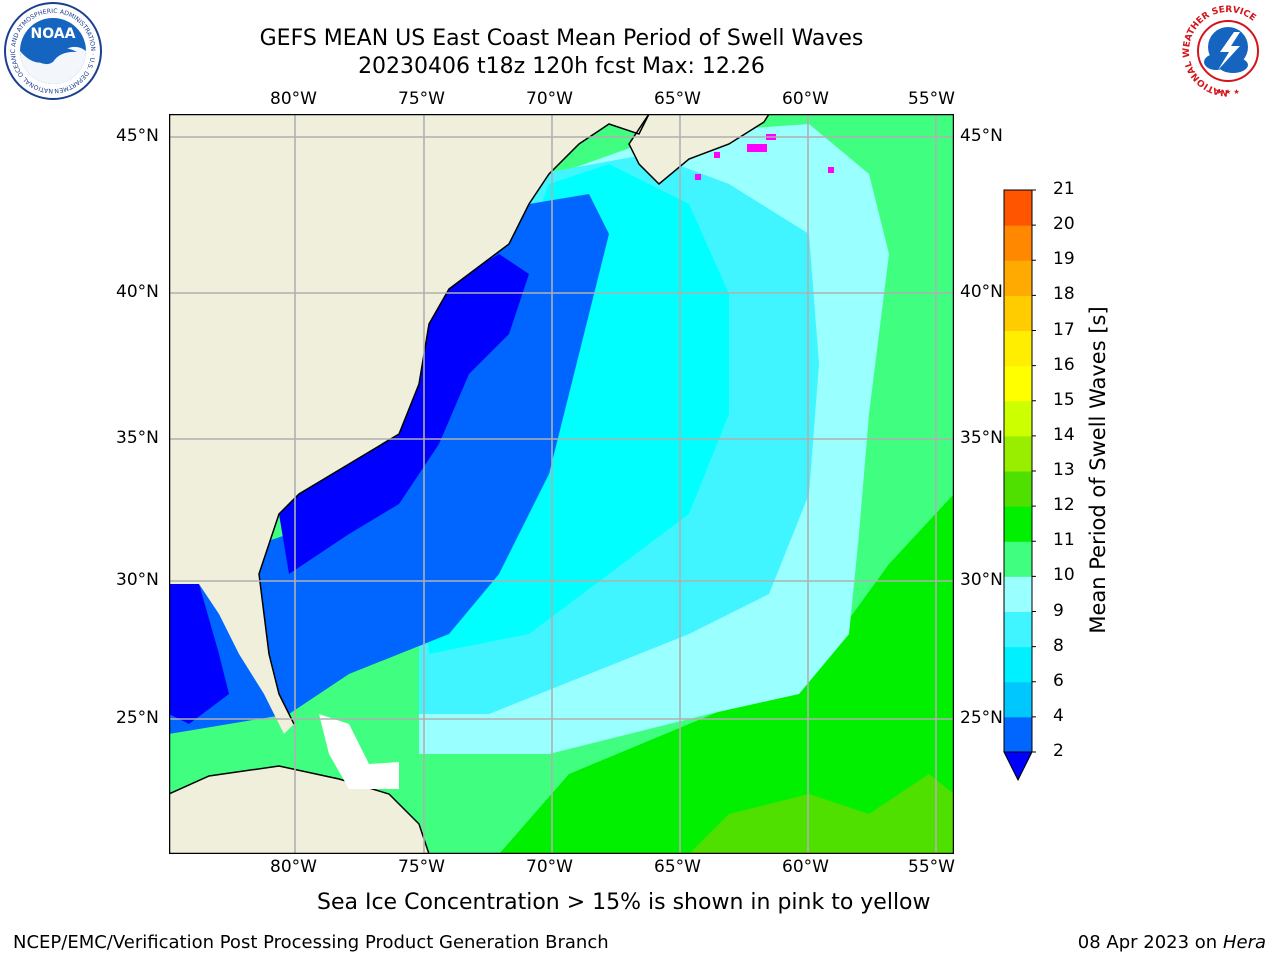  Describe the element at coordinates (359, 751) in the screenshot. I see `bahamas-mask` at that location.